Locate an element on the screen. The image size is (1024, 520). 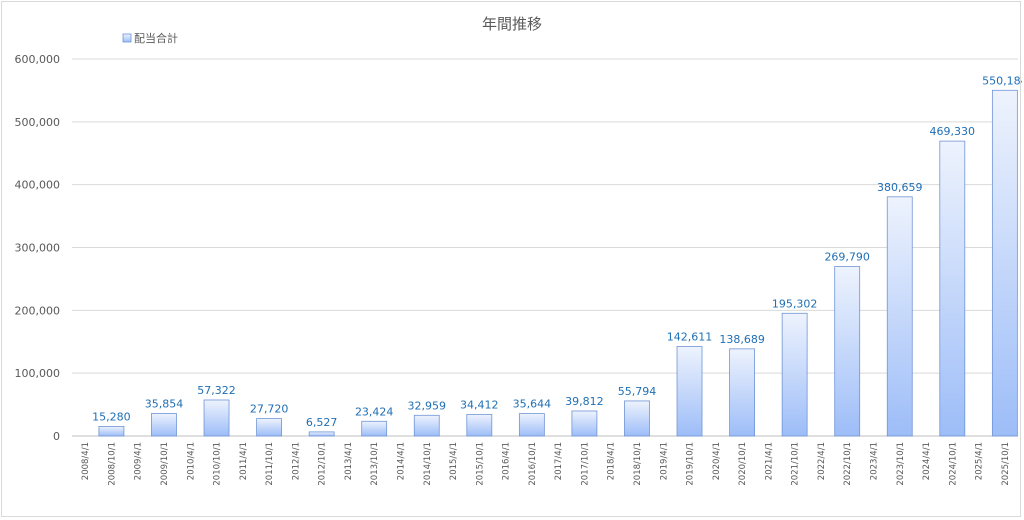
x-tick-label: 2014/10/1 is located at coordinates (428, 464).